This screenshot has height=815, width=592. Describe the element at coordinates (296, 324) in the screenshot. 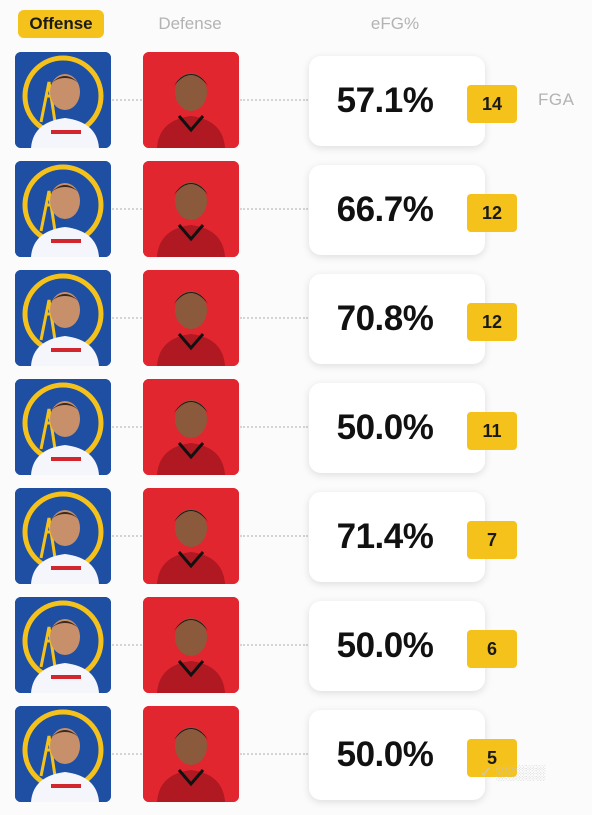

I see `matchup-row: 70.8% 12` at that location.